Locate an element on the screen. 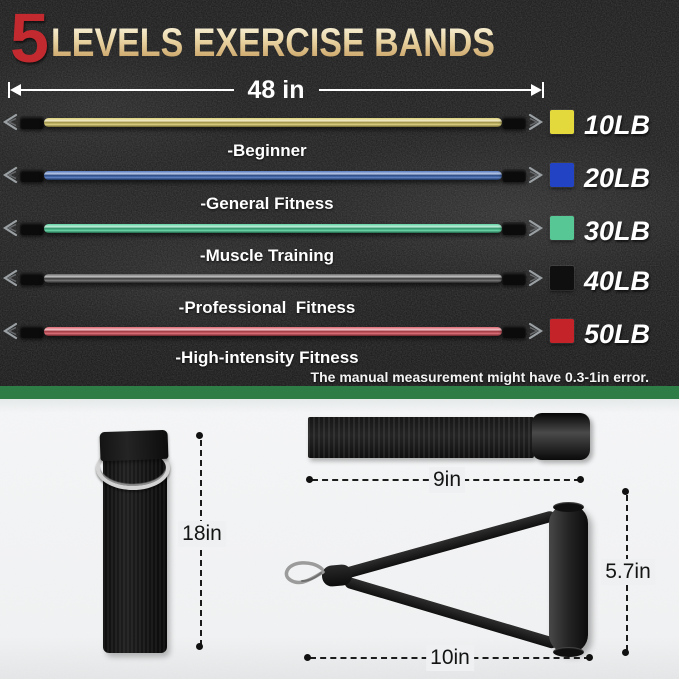 Image resolution: width=679 pixels, height=679 pixels. legend-swatch-10lb is located at coordinates (562, 122).